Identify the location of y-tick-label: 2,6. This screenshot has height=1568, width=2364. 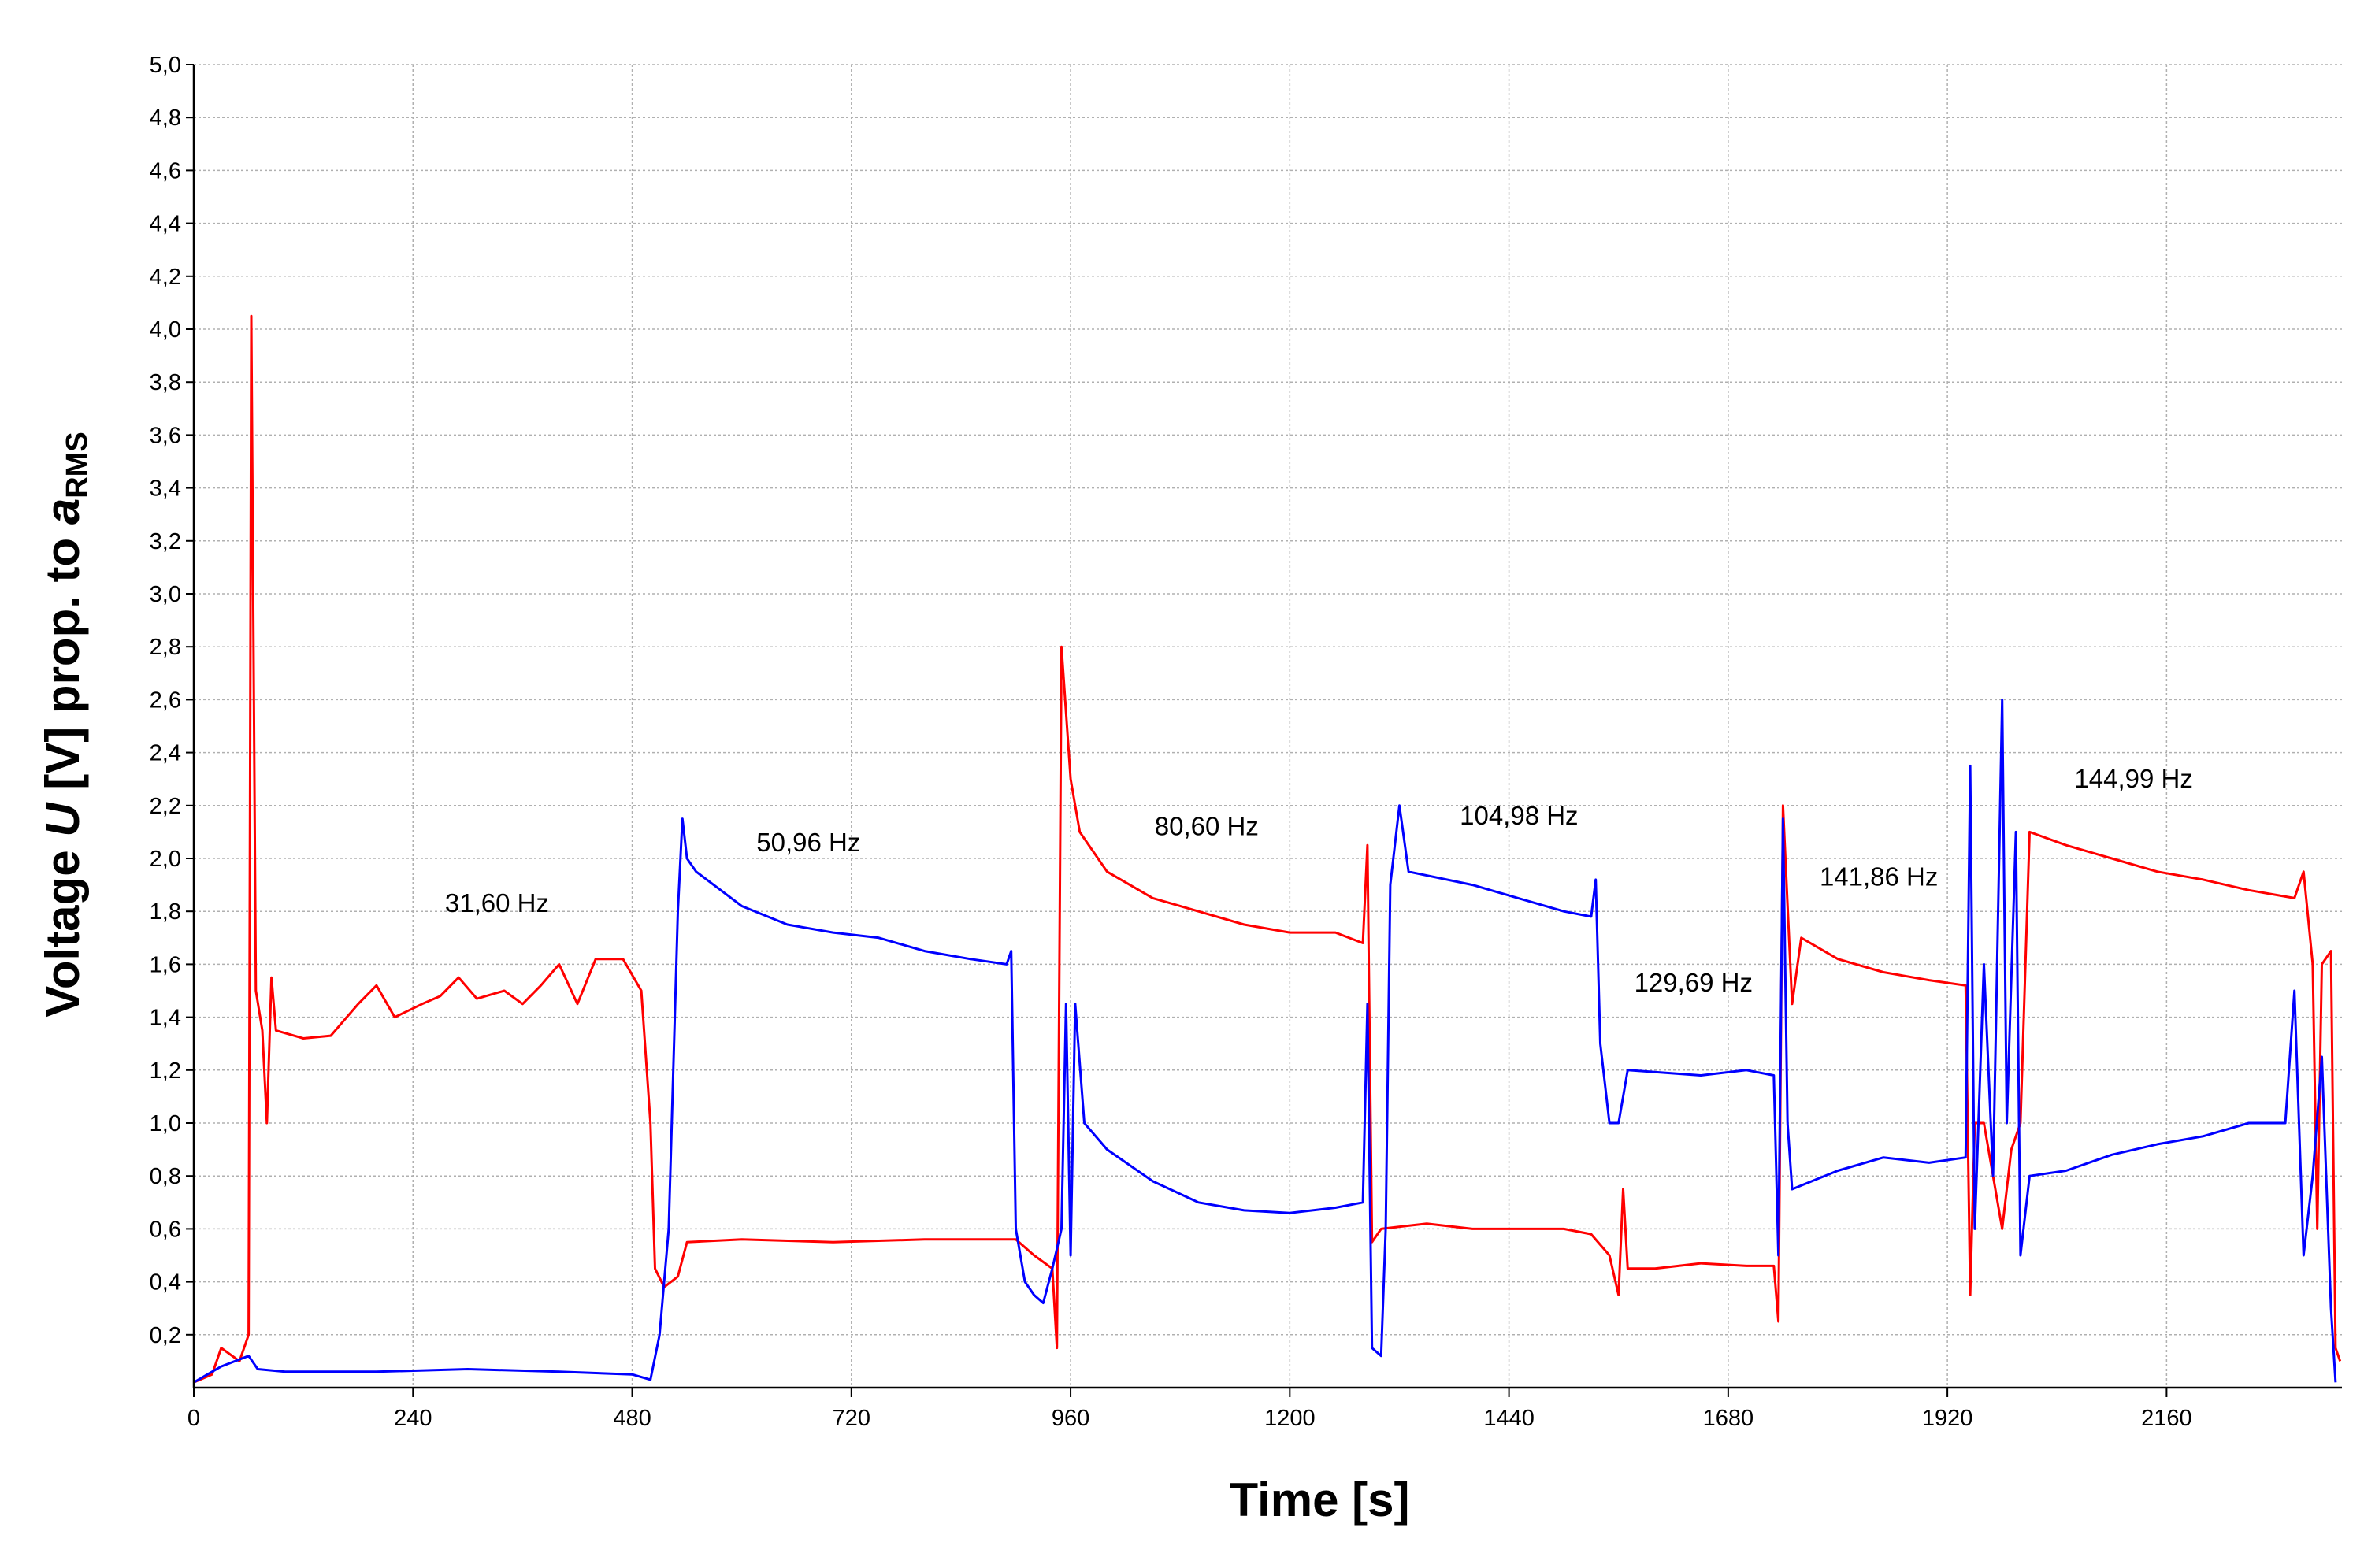
(165, 700).